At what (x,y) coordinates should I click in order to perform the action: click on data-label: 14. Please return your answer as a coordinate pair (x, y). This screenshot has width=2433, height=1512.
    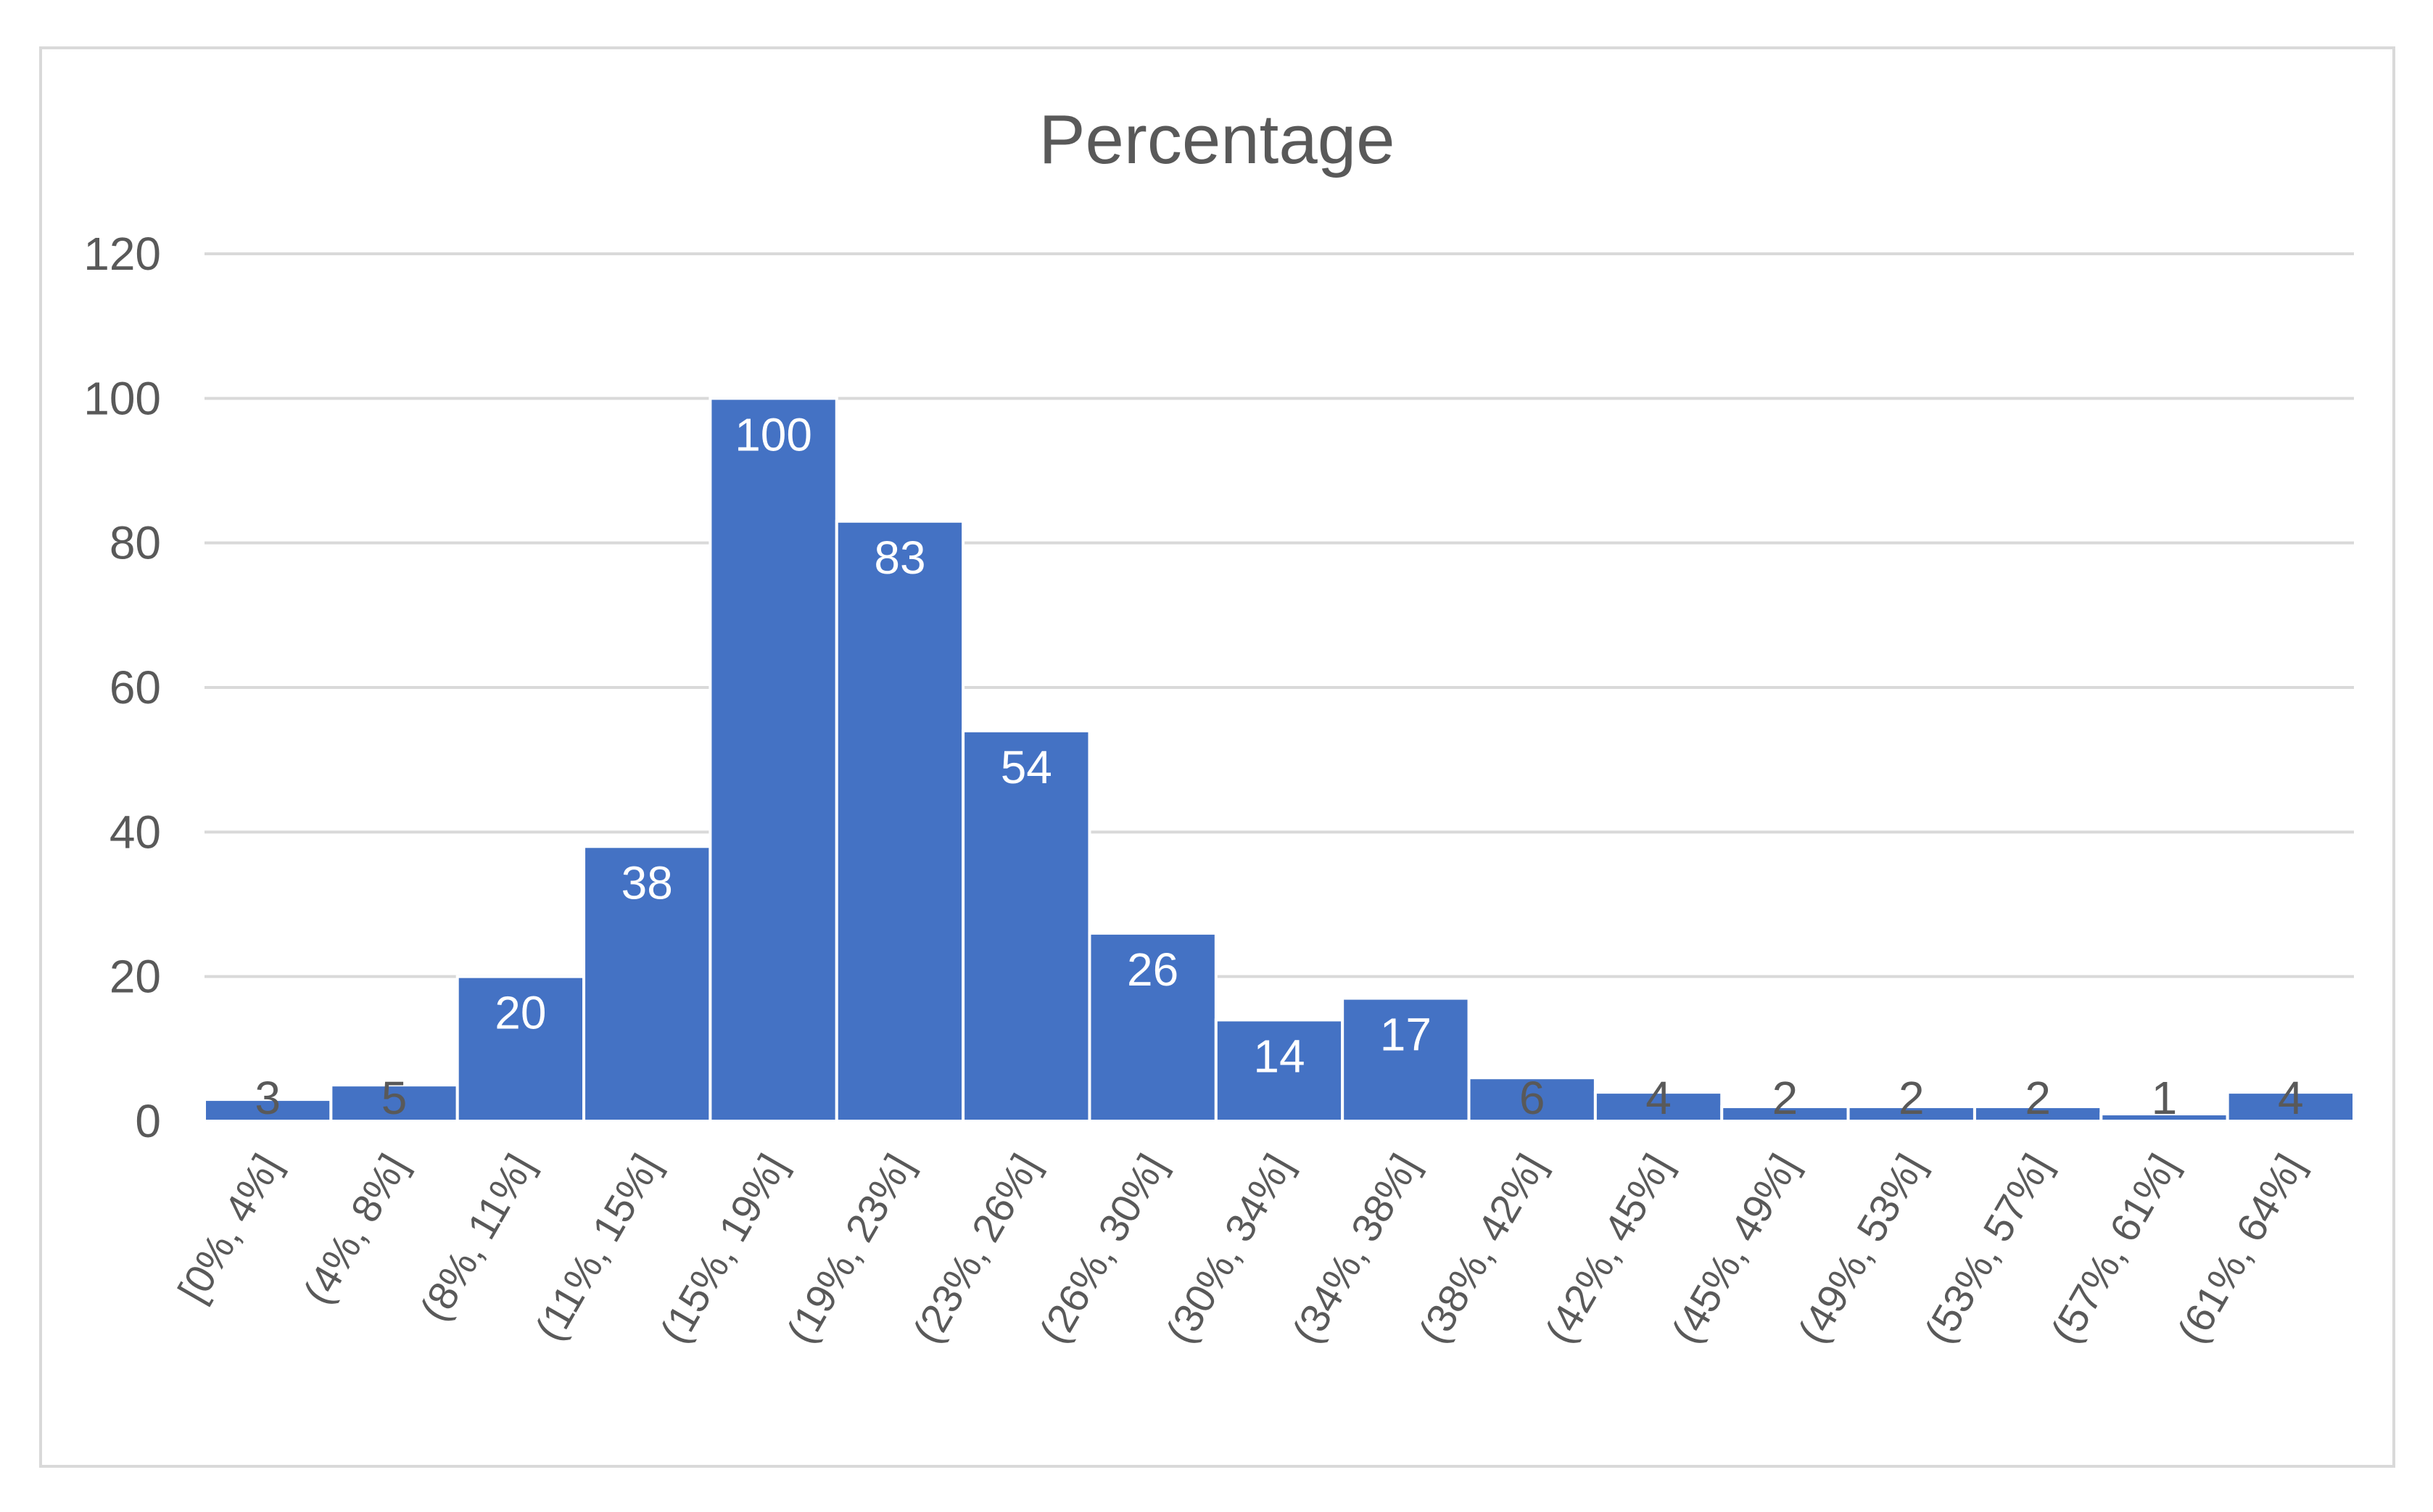
    Looking at the image, I should click on (1279, 1056).